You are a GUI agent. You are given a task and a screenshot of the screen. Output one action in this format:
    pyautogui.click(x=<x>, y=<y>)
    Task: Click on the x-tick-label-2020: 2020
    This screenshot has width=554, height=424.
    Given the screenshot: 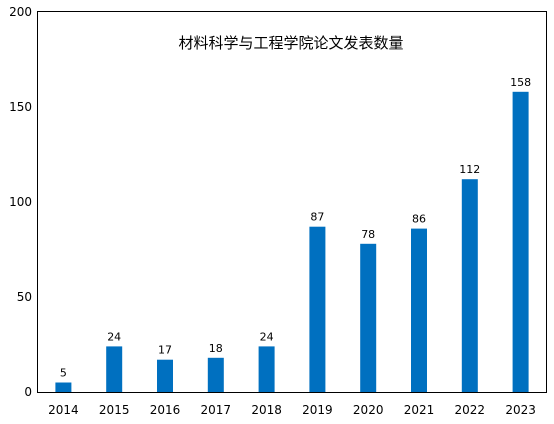 What is the action you would take?
    pyautogui.click(x=368, y=410)
    